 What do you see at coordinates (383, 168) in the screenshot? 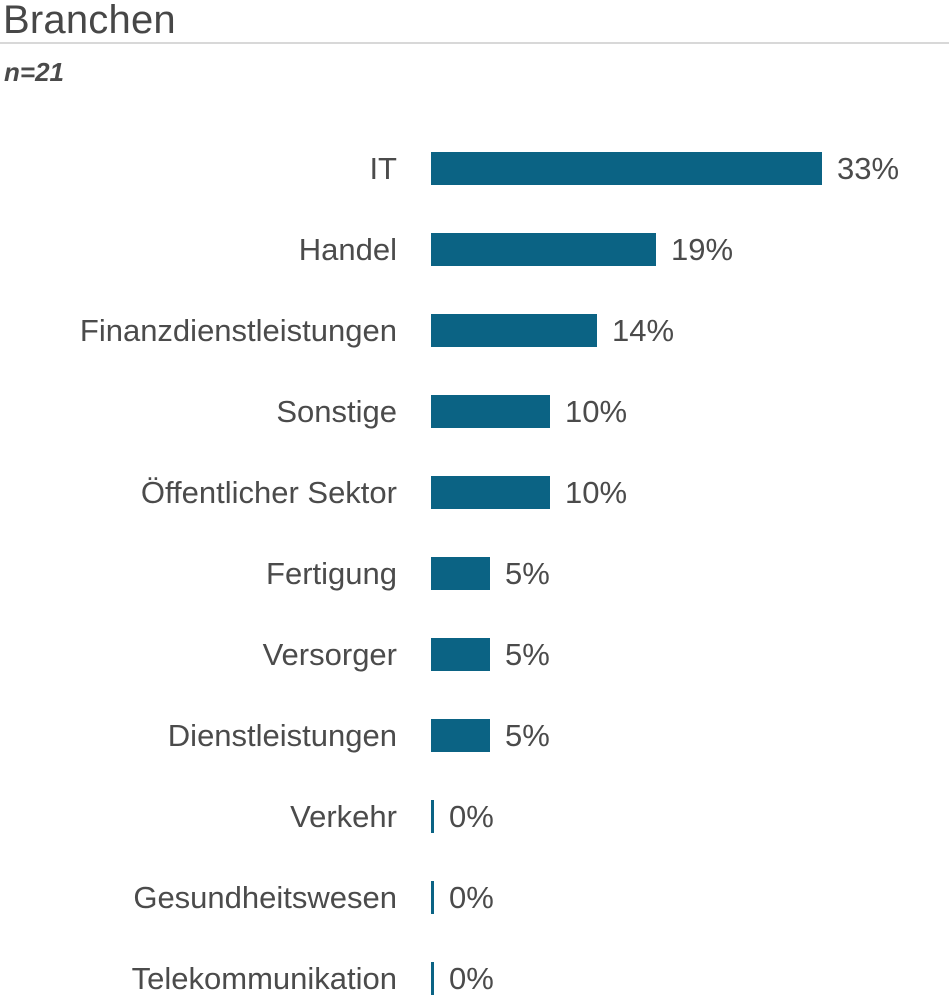
I see `category-label: IT` at bounding box center [383, 168].